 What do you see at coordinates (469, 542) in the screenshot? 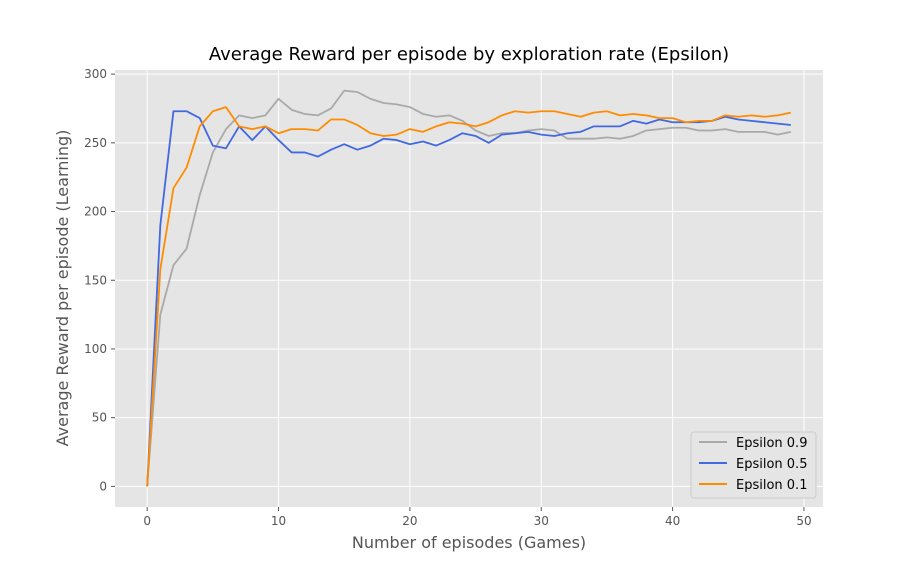
I see `x-axis-label: Number of episodes (Games)` at bounding box center [469, 542].